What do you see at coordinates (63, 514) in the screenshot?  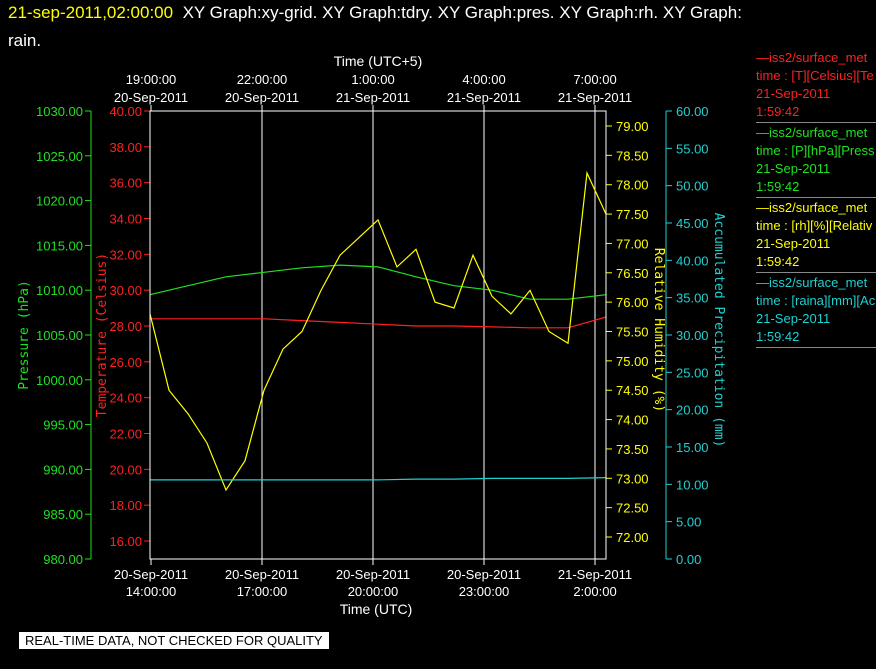 I see `pressure-tick-label: 985.00` at bounding box center [63, 514].